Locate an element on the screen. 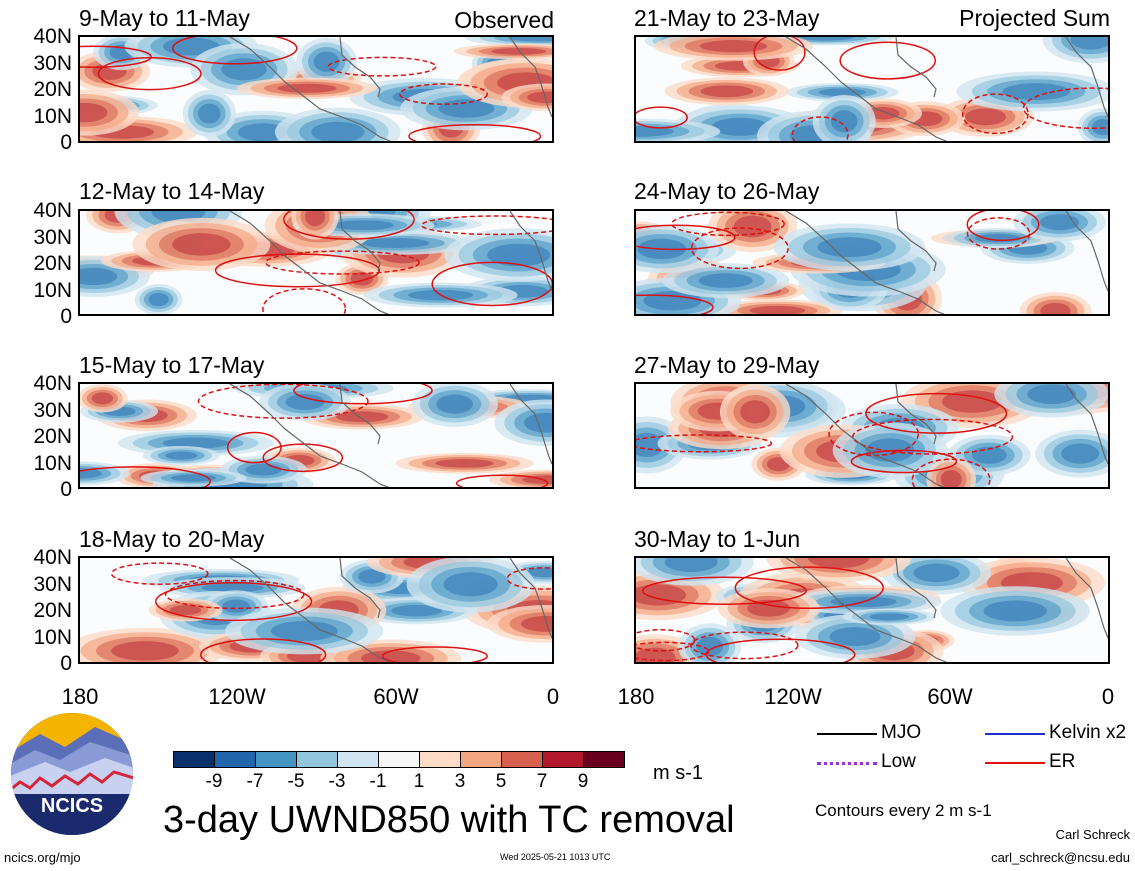 This screenshot has height=871, width=1135. legend-low-label: Low is located at coordinates (898, 761).